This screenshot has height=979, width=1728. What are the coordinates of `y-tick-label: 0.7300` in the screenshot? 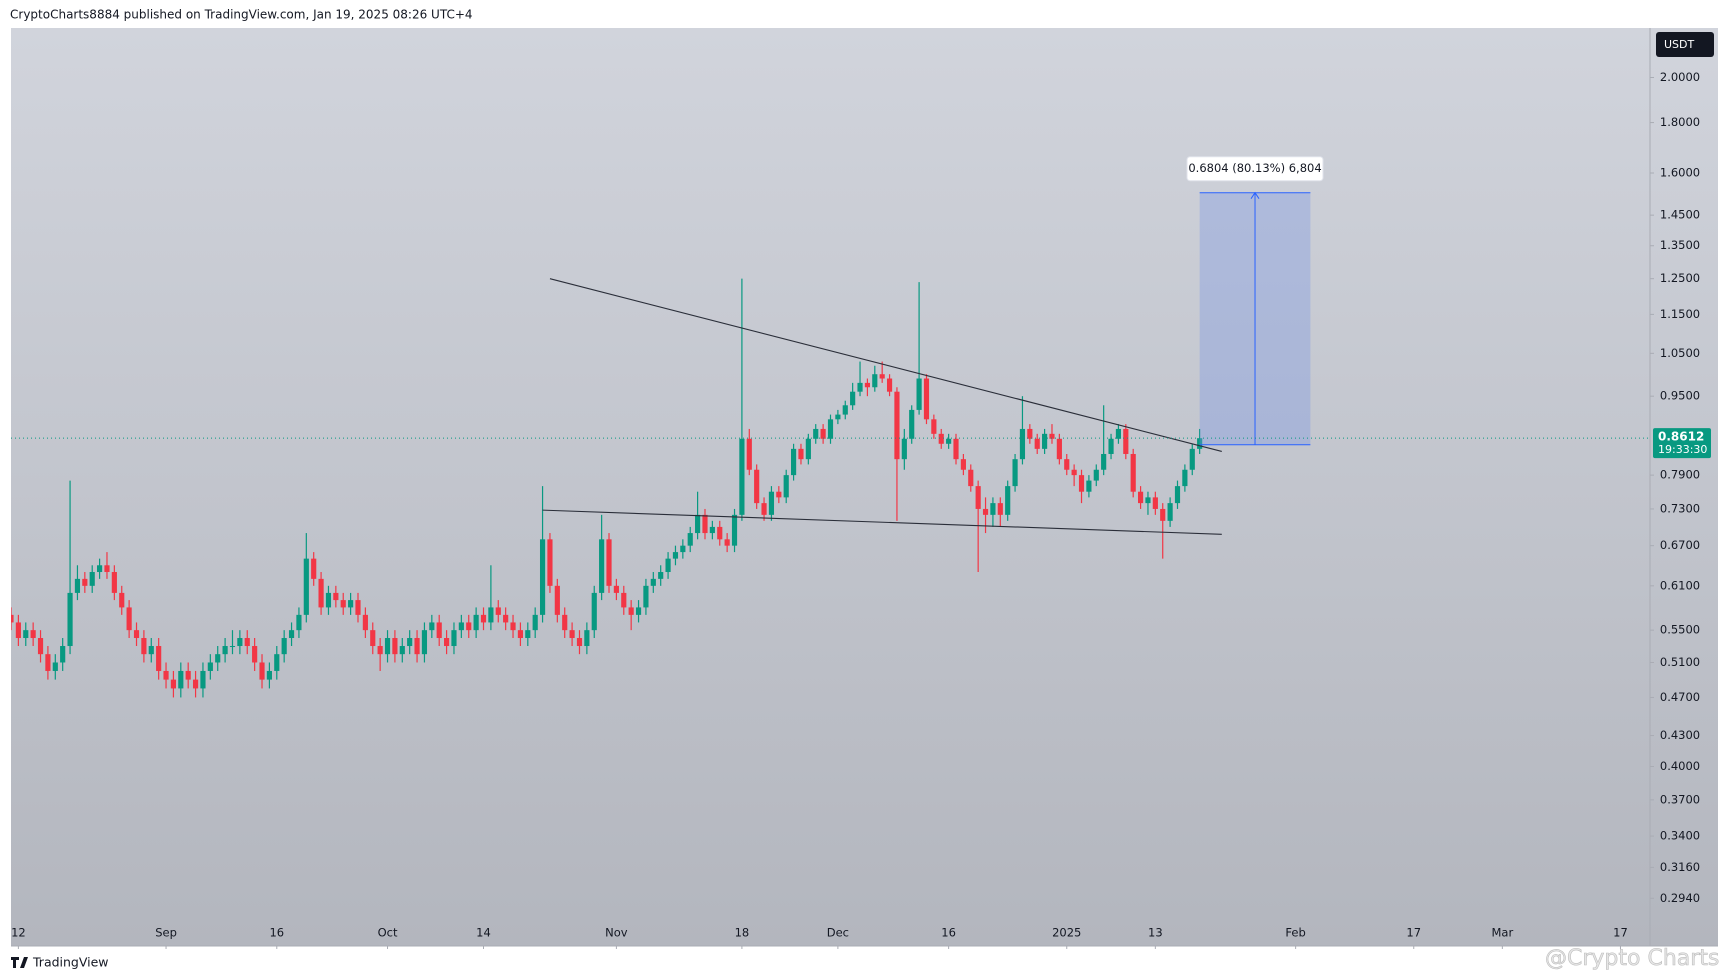 It's located at (1680, 508).